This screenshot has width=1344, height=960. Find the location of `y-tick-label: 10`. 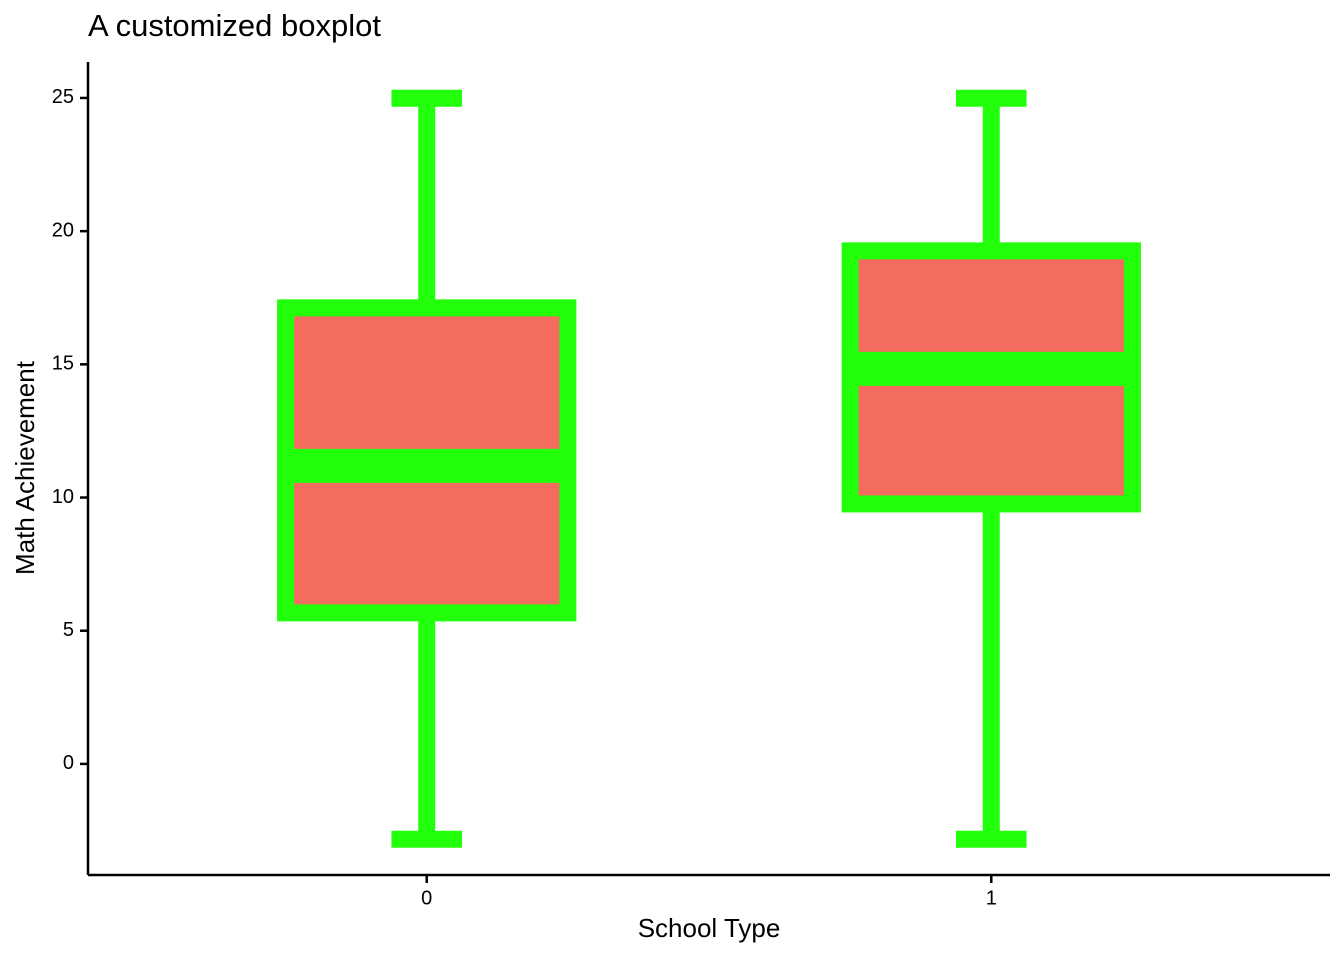

y-tick-label: 10 is located at coordinates (63, 497).